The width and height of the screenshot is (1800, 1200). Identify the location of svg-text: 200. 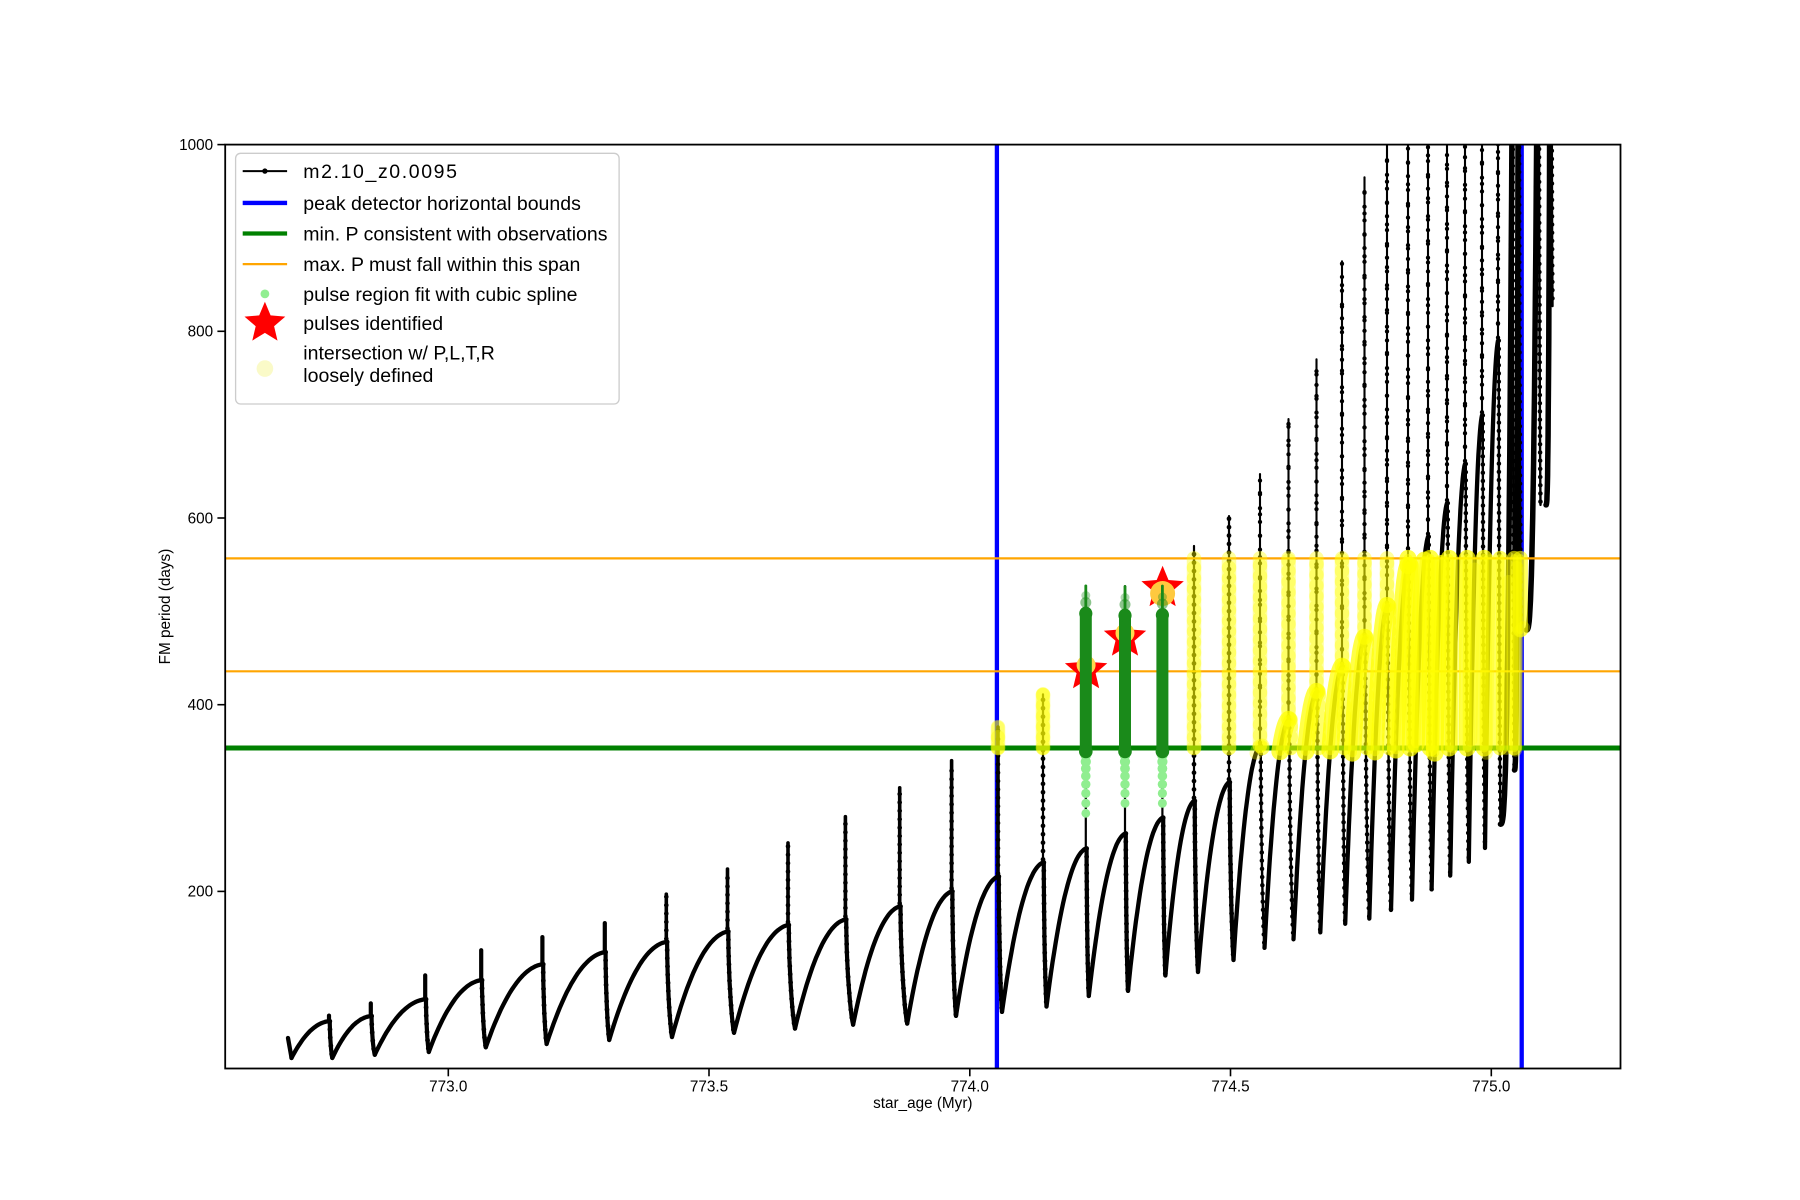
(201, 892).